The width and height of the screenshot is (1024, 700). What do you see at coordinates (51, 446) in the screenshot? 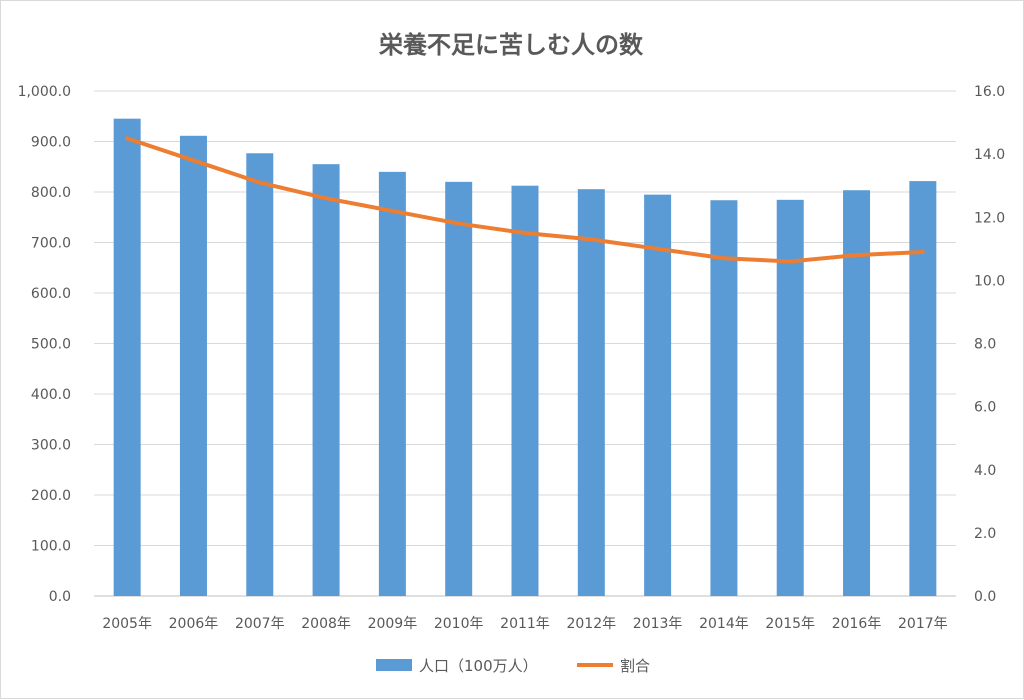
I see `y-left-tick-label: 300.0` at bounding box center [51, 446].